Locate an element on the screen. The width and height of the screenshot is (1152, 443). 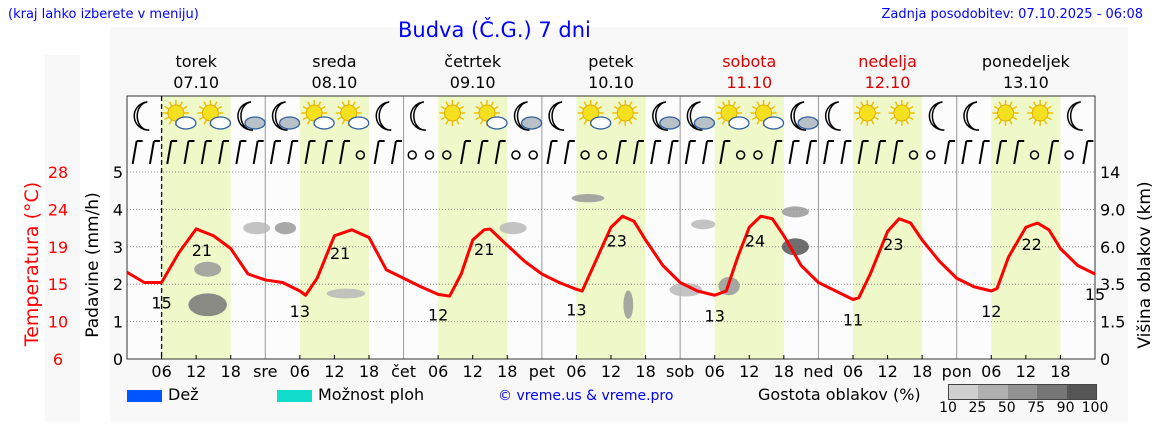
rain-tick: 2 is located at coordinates (118, 284).